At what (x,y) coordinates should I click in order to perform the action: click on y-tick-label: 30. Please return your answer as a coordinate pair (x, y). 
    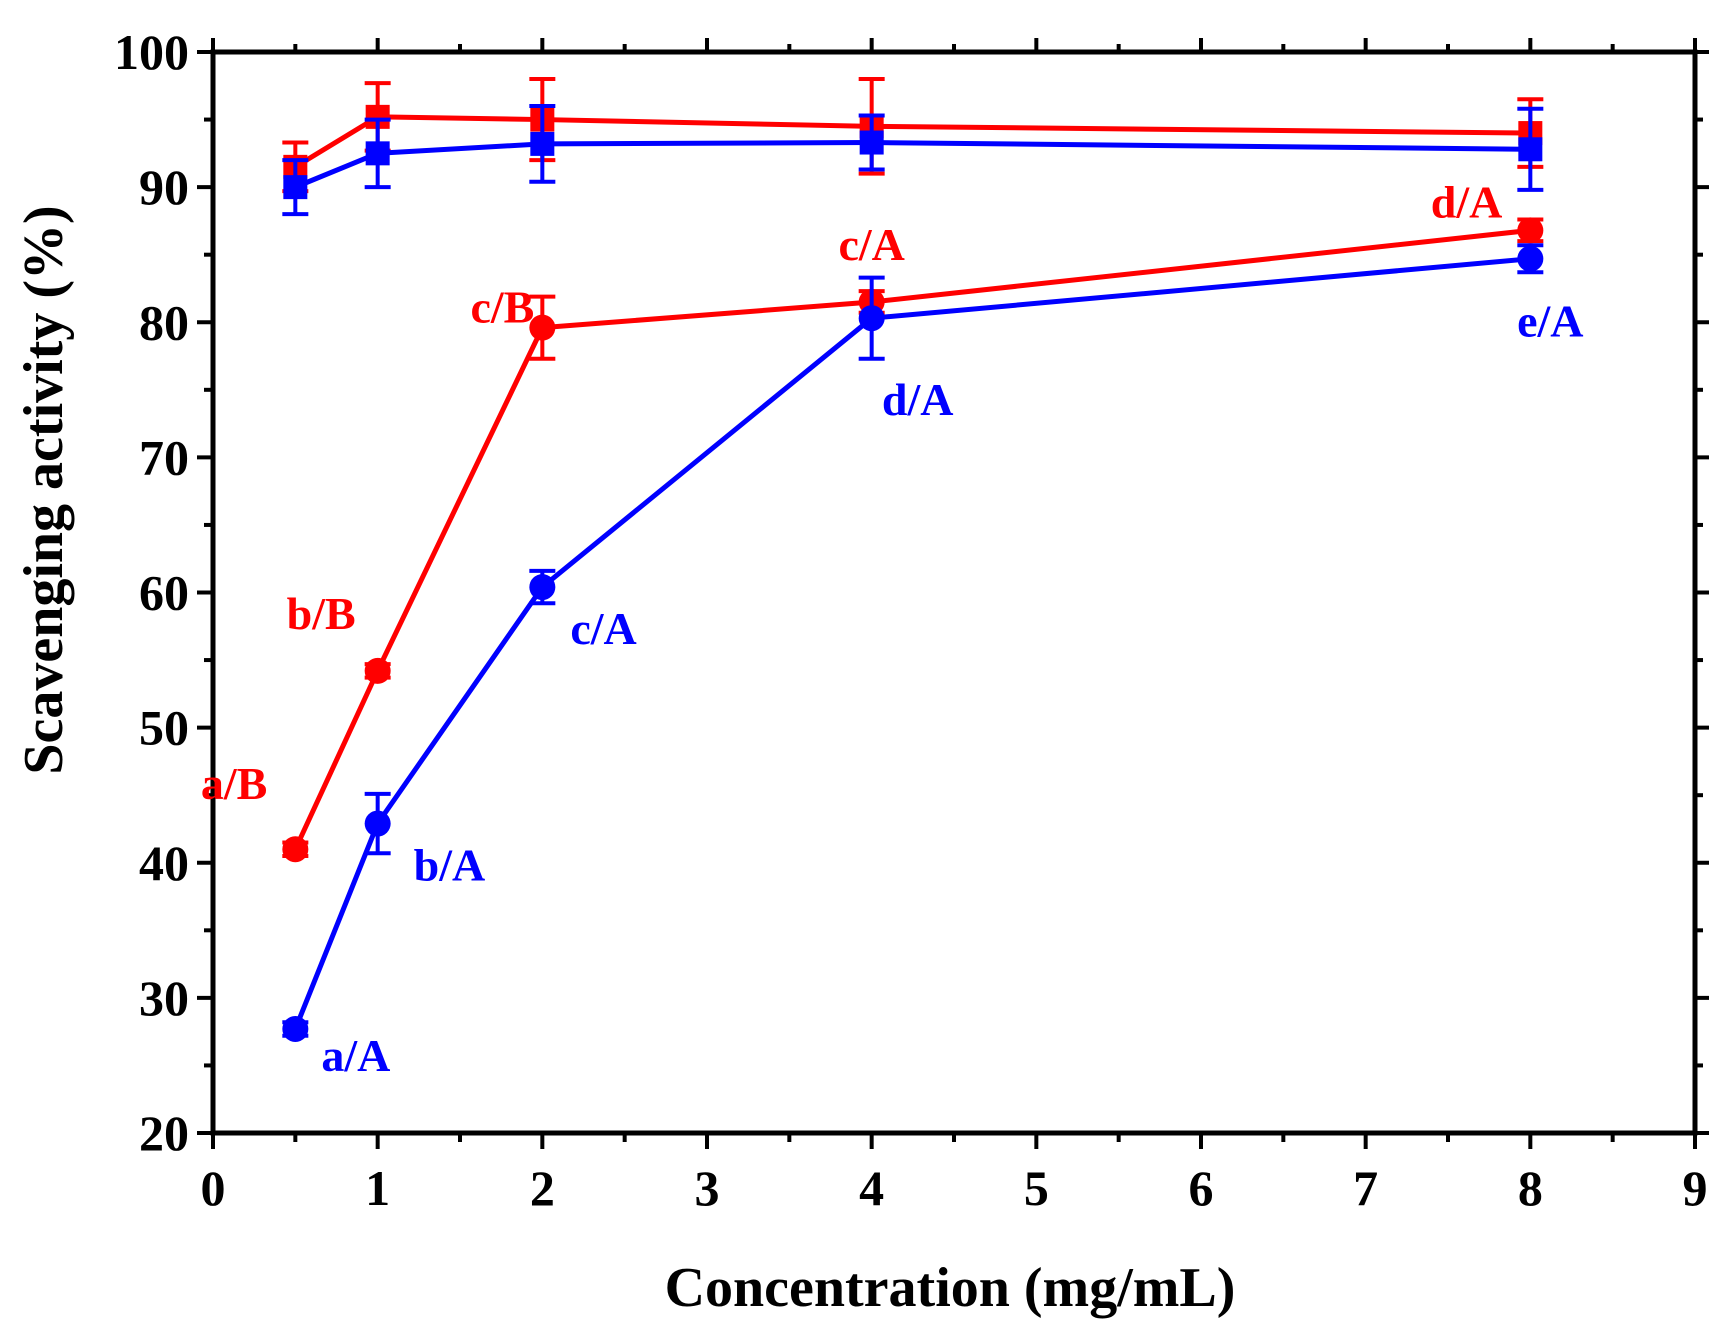
    Looking at the image, I should click on (164, 998).